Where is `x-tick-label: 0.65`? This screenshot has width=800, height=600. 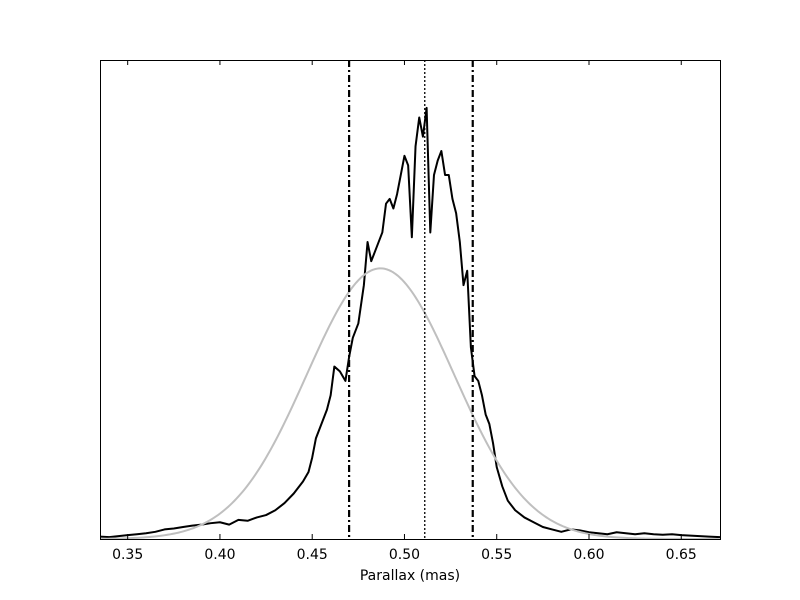 x-tick-label: 0.65 is located at coordinates (681, 555).